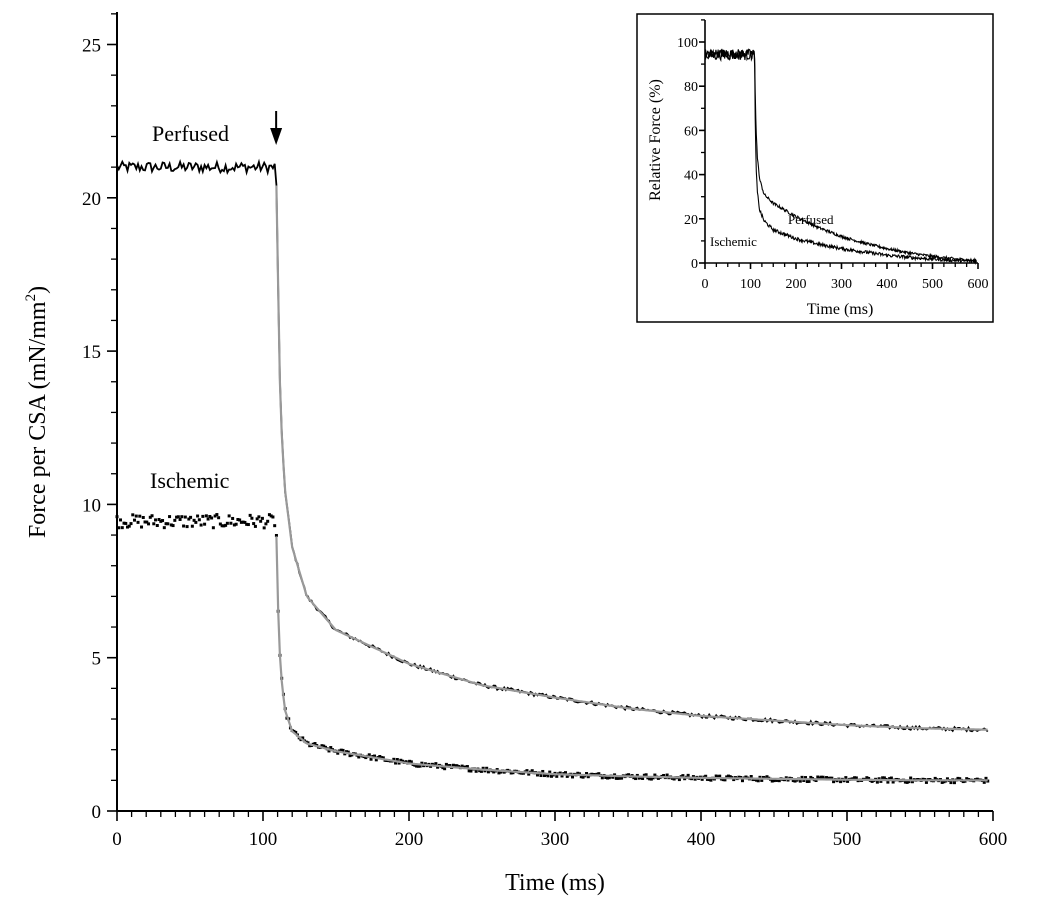 This screenshot has height=905, width=1050. I want to click on y-tick-label: 15, so click(91, 352).